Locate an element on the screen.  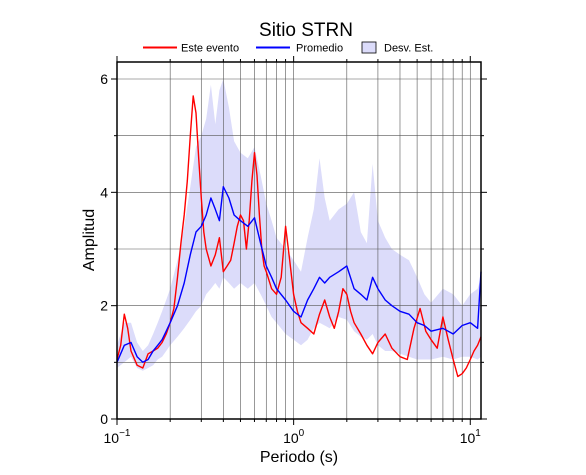
legend-swatch-band is located at coordinates (369, 47).